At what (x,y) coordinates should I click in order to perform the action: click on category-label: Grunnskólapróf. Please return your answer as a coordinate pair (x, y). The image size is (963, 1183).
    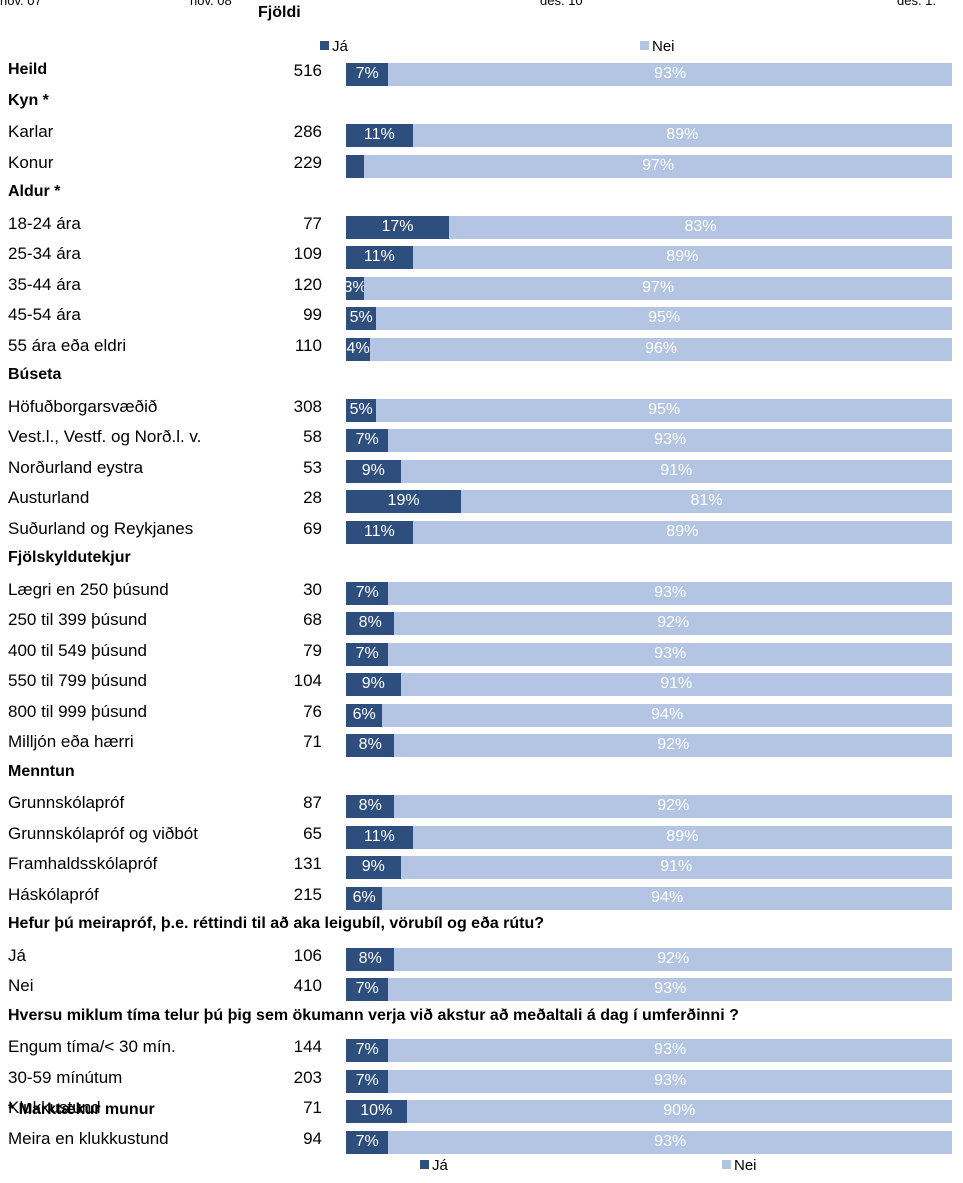
    Looking at the image, I should click on (66, 802).